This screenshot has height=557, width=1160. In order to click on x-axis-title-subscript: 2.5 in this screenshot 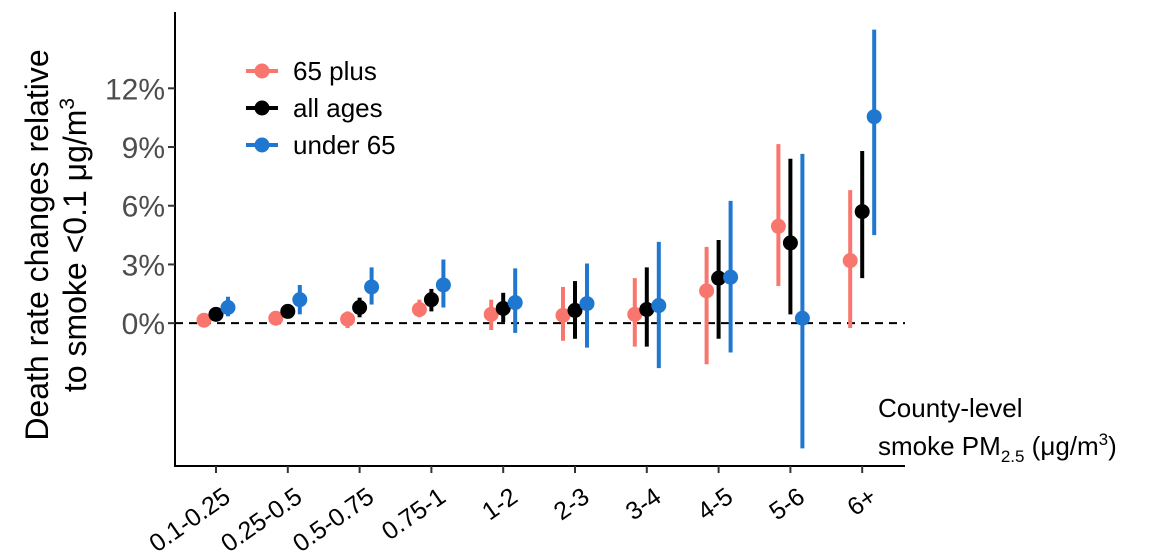, I will do `click(1013, 456)`.